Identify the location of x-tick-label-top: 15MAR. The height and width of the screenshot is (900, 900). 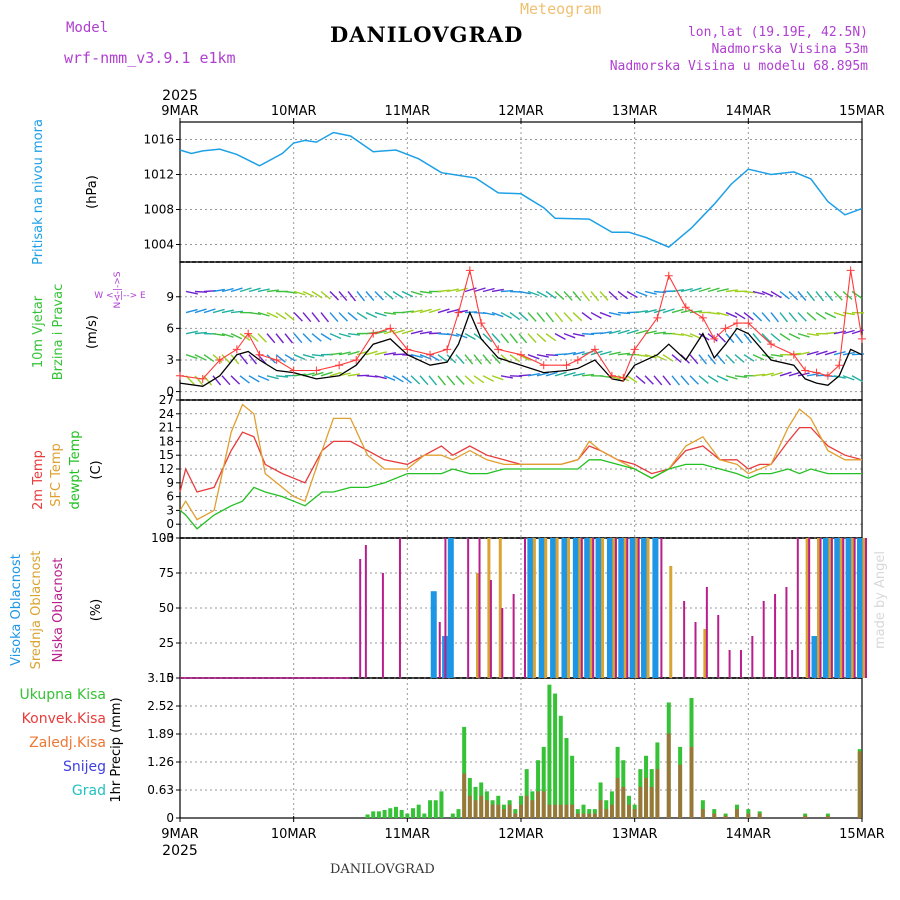
(862, 111).